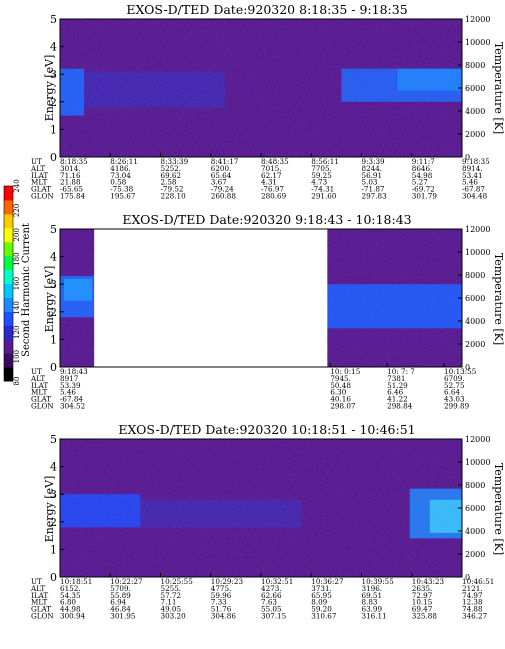  What do you see at coordinates (123, 196) in the screenshot?
I see `table-cell: 195.67` at bounding box center [123, 196].